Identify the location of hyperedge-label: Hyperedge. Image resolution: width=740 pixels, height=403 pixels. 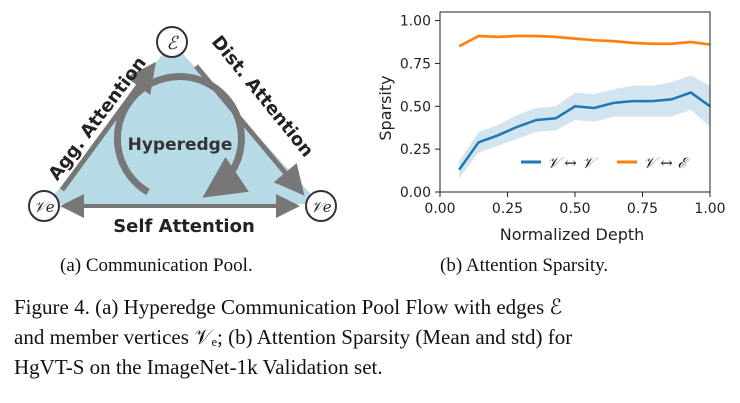
(180, 145).